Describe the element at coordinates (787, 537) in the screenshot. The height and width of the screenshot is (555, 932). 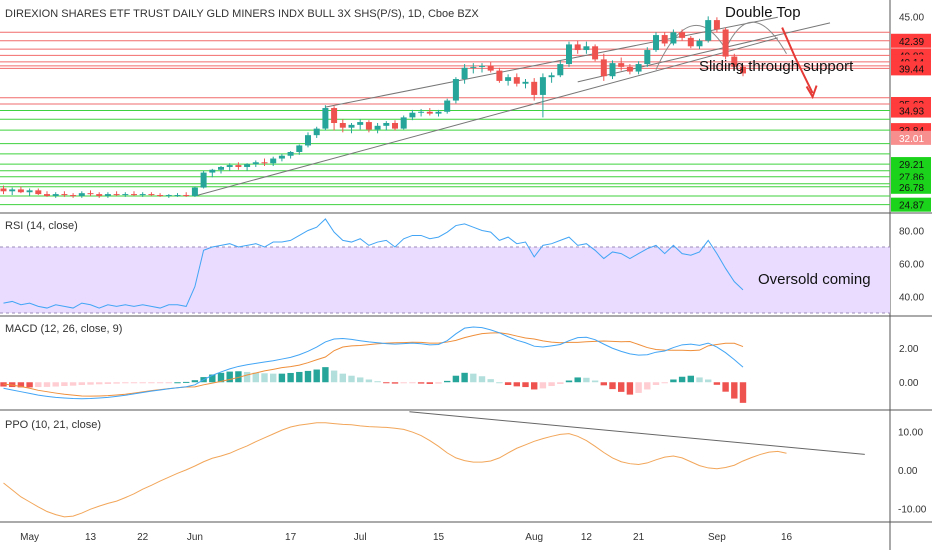
I see `x-tick-label: 16` at that location.